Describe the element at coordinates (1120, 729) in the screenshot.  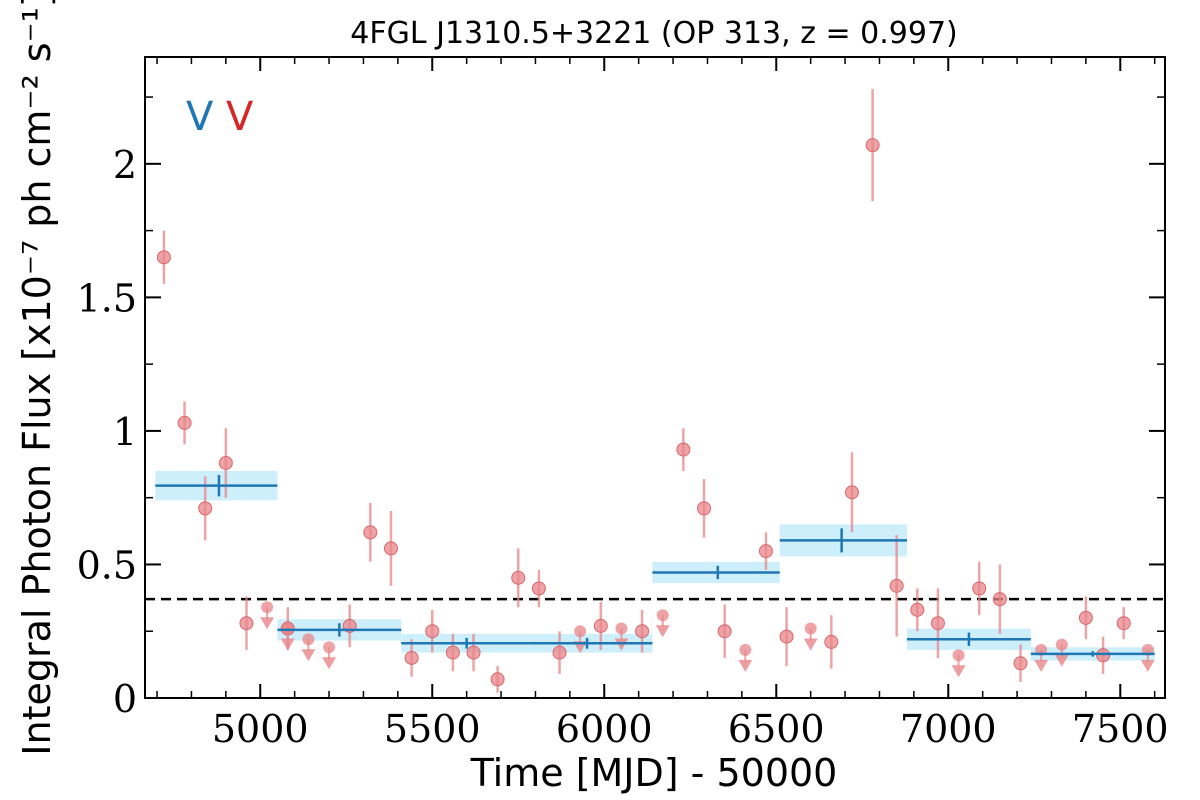
I see `x-tick-label: 7500` at that location.